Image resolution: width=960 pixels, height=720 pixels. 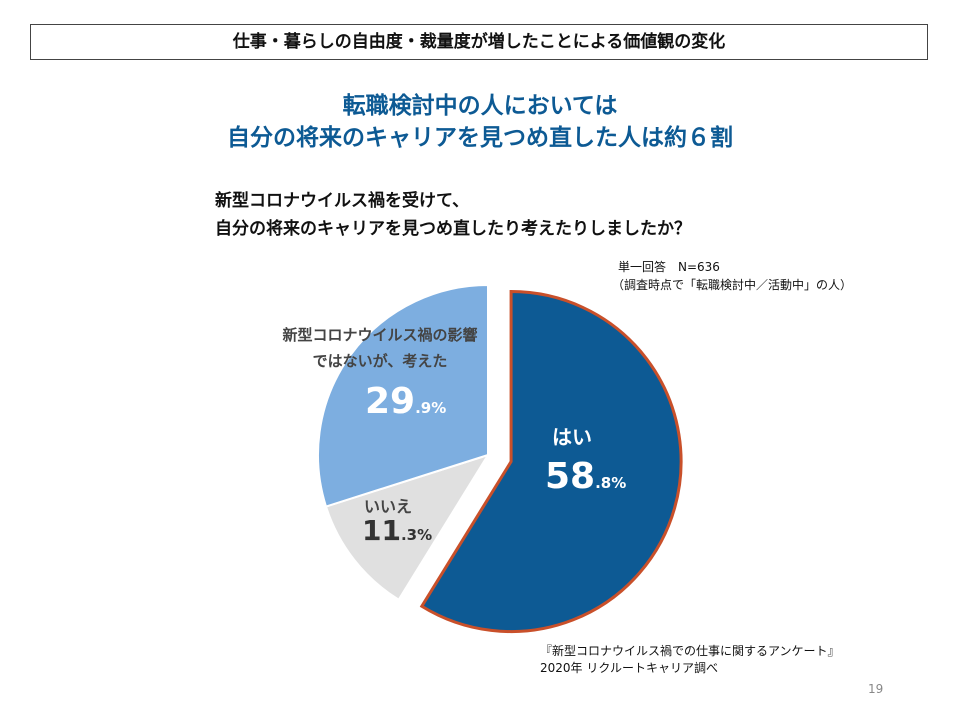 What do you see at coordinates (585, 476) in the screenshot?
I see `value-label: 58.8%` at bounding box center [585, 476].